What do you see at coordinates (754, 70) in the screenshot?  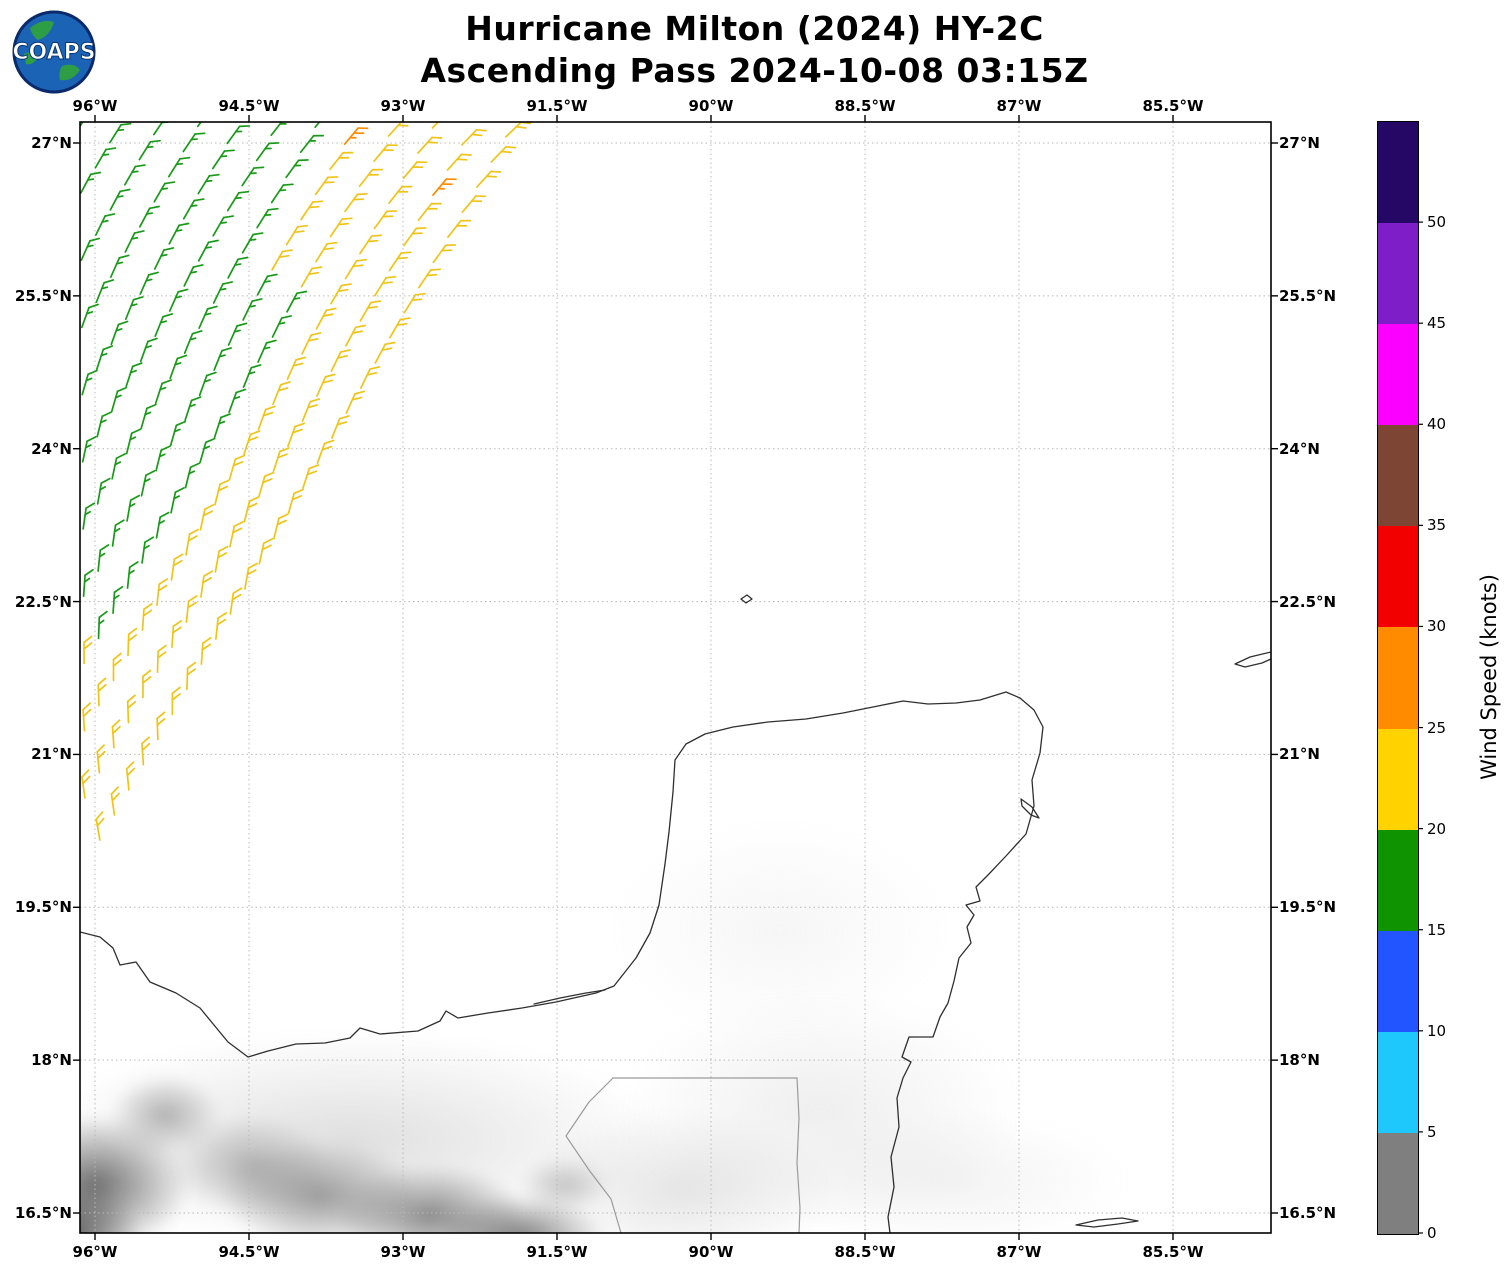 I see `title-line2: Ascending Pass 2024-10-08 03:15Z` at bounding box center [754, 70].